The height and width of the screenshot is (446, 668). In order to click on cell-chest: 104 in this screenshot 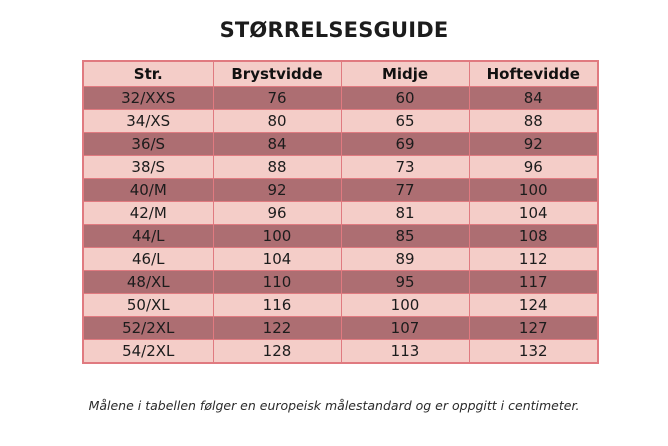, I will do `click(277, 259)`.